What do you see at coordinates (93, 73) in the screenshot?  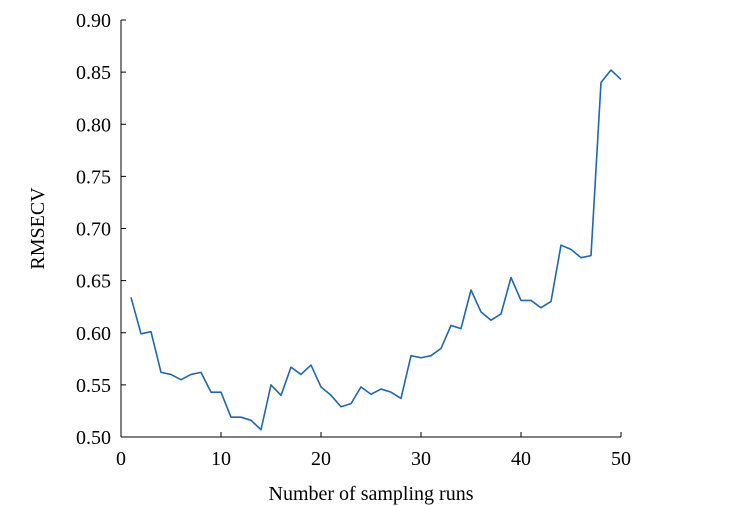 I see `y-tick-label: 0.85` at bounding box center [93, 73].